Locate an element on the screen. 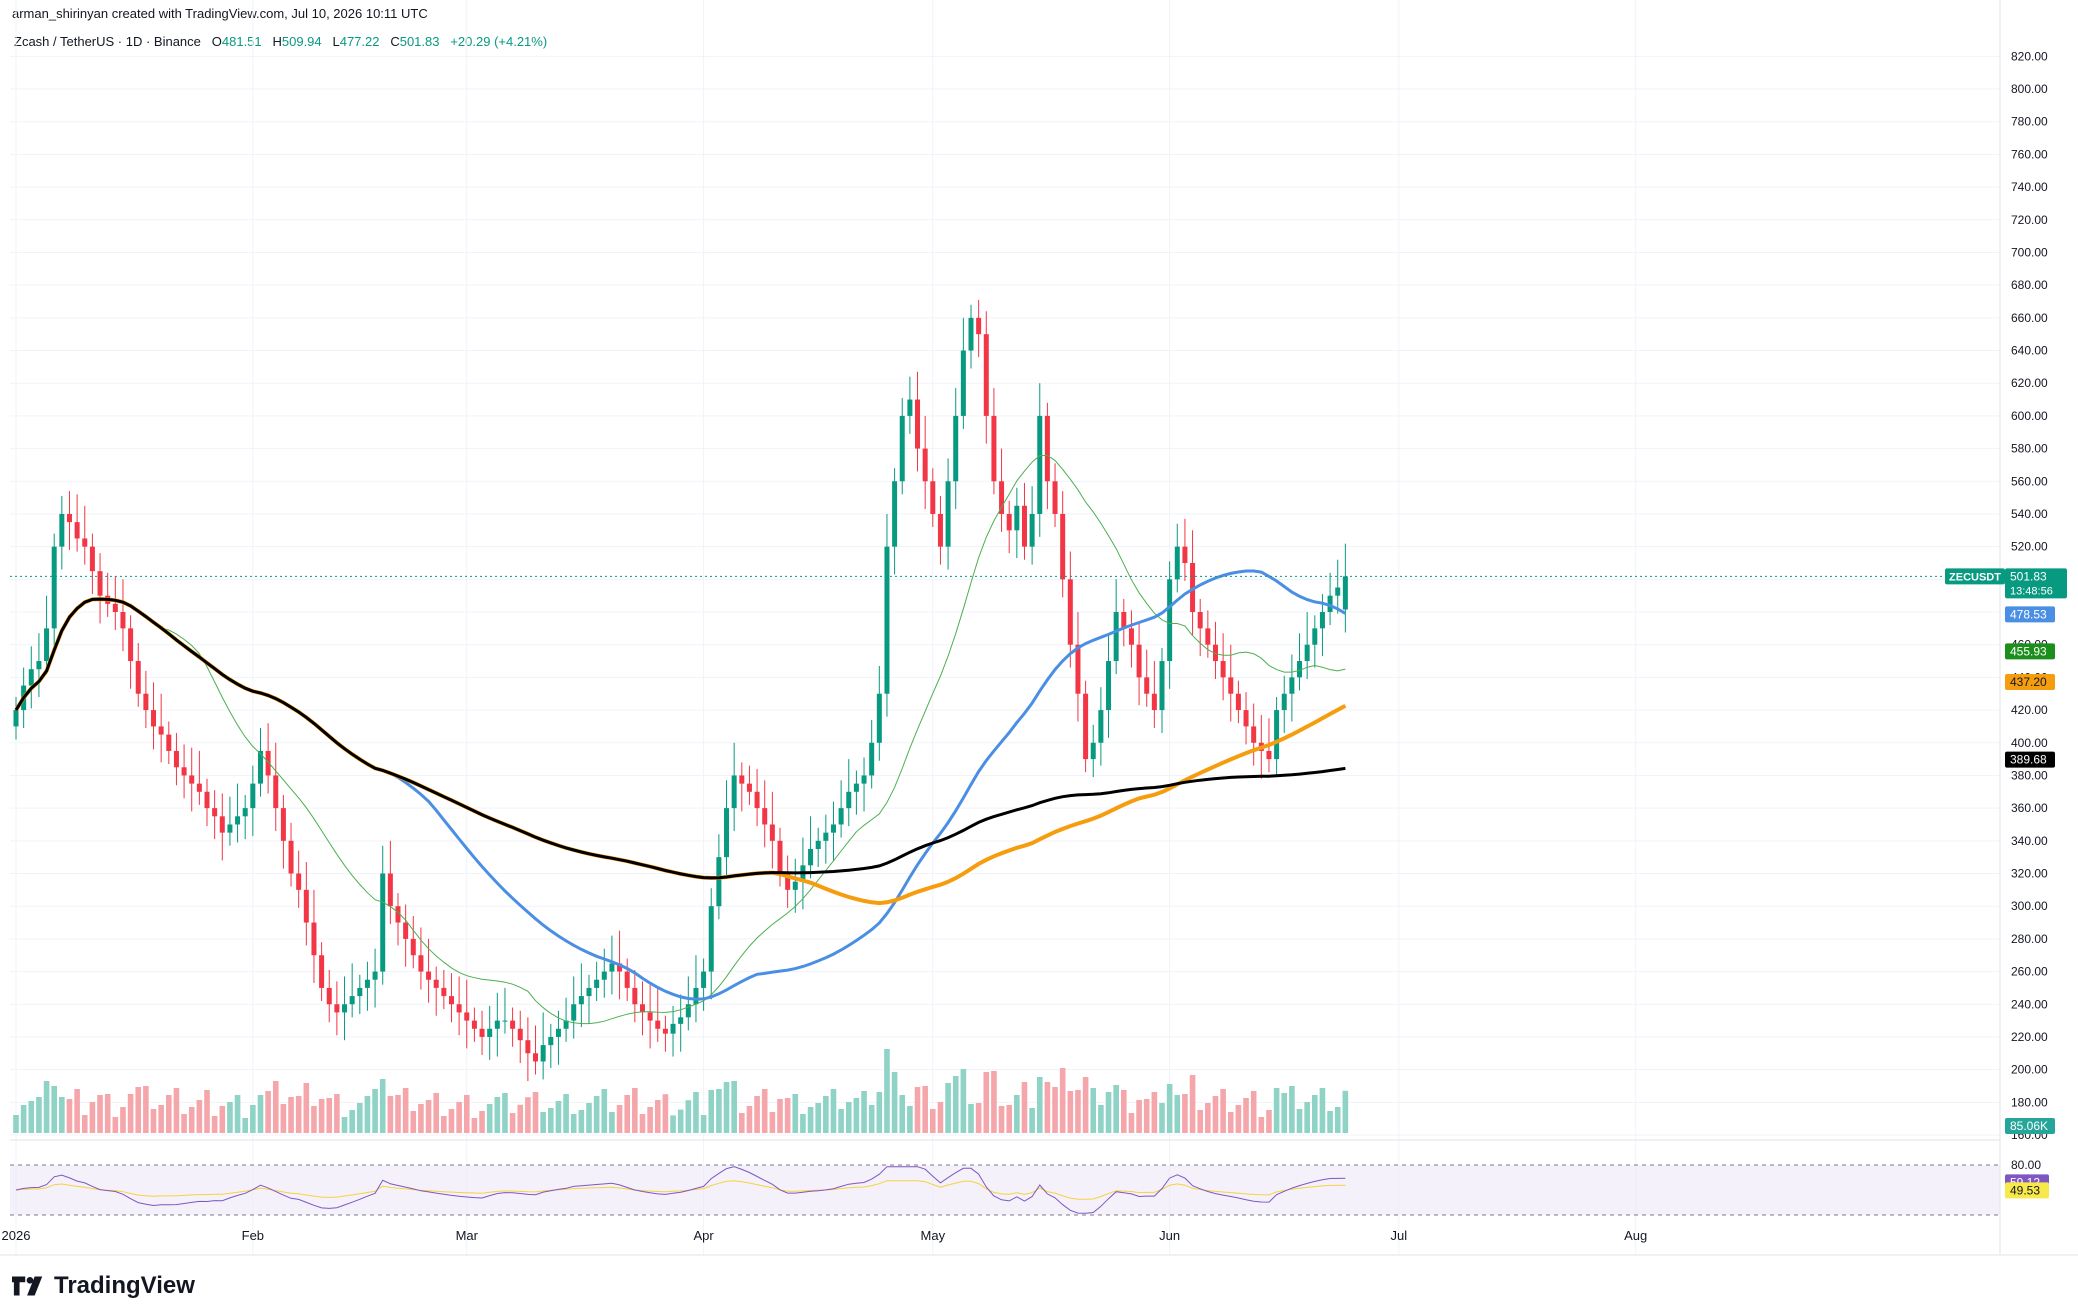 The image size is (2078, 1314). y-tick-label: 520.00 is located at coordinates (2029, 547).